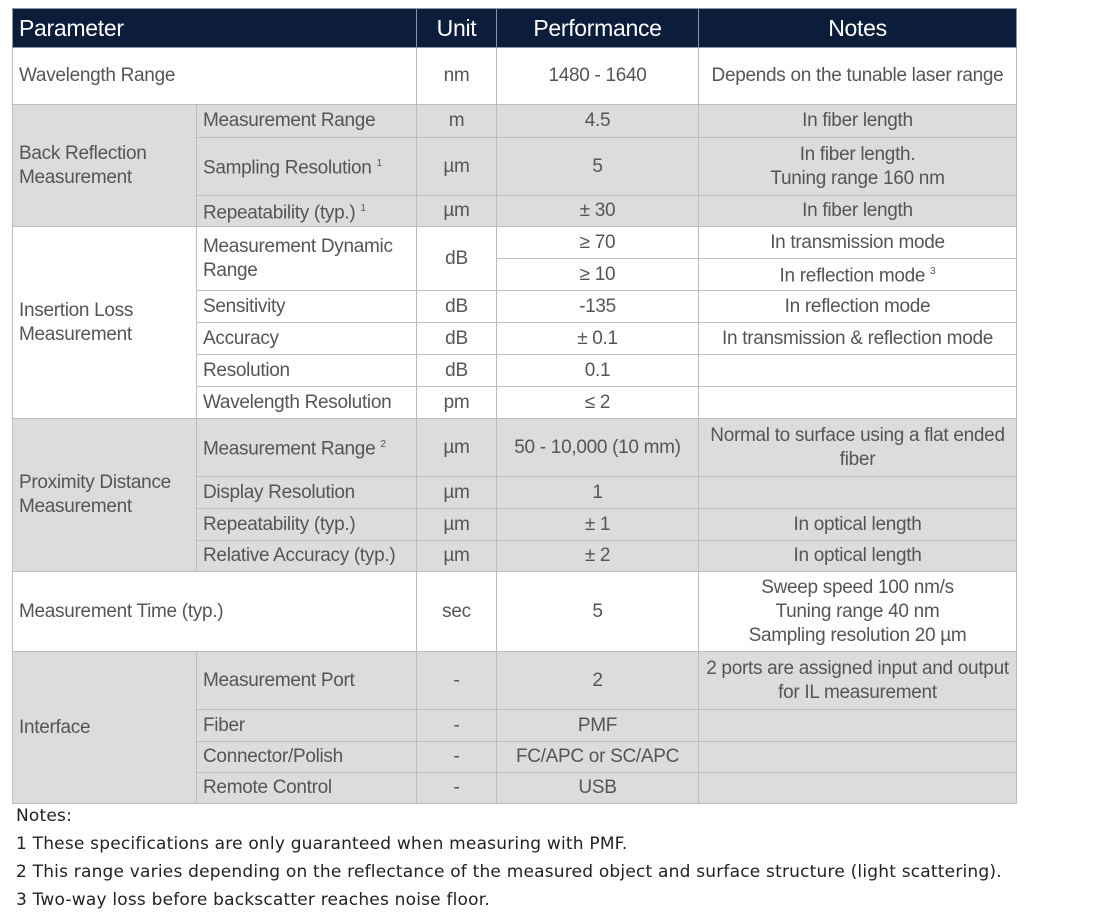 The width and height of the screenshot is (1115, 915). Describe the element at coordinates (456, 402) in the screenshot. I see `unit: pm` at that location.